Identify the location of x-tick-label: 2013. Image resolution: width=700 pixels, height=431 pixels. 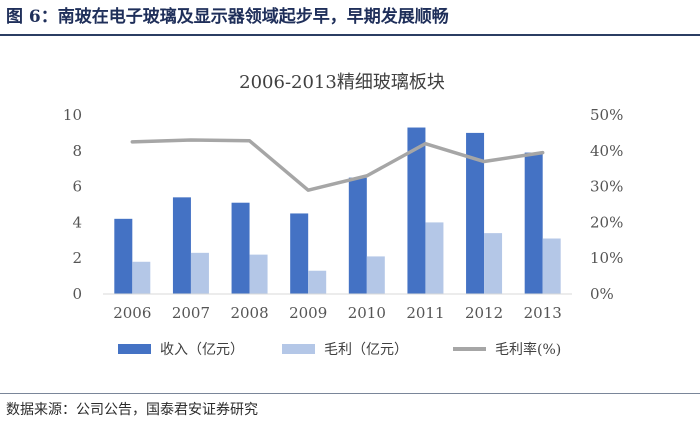
(543, 313).